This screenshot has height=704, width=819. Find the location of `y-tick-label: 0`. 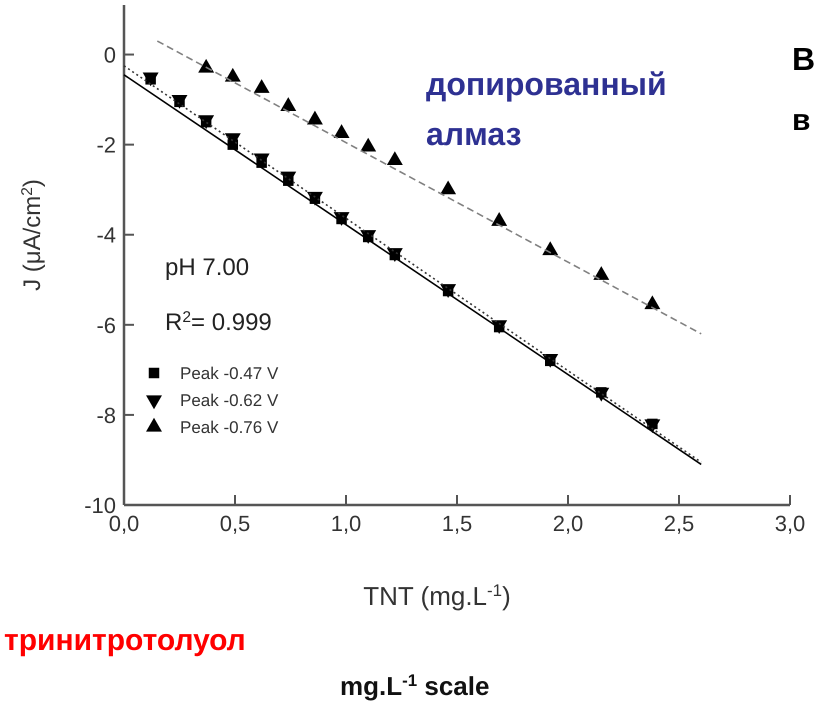

y-tick-label: 0 is located at coordinates (110, 55).